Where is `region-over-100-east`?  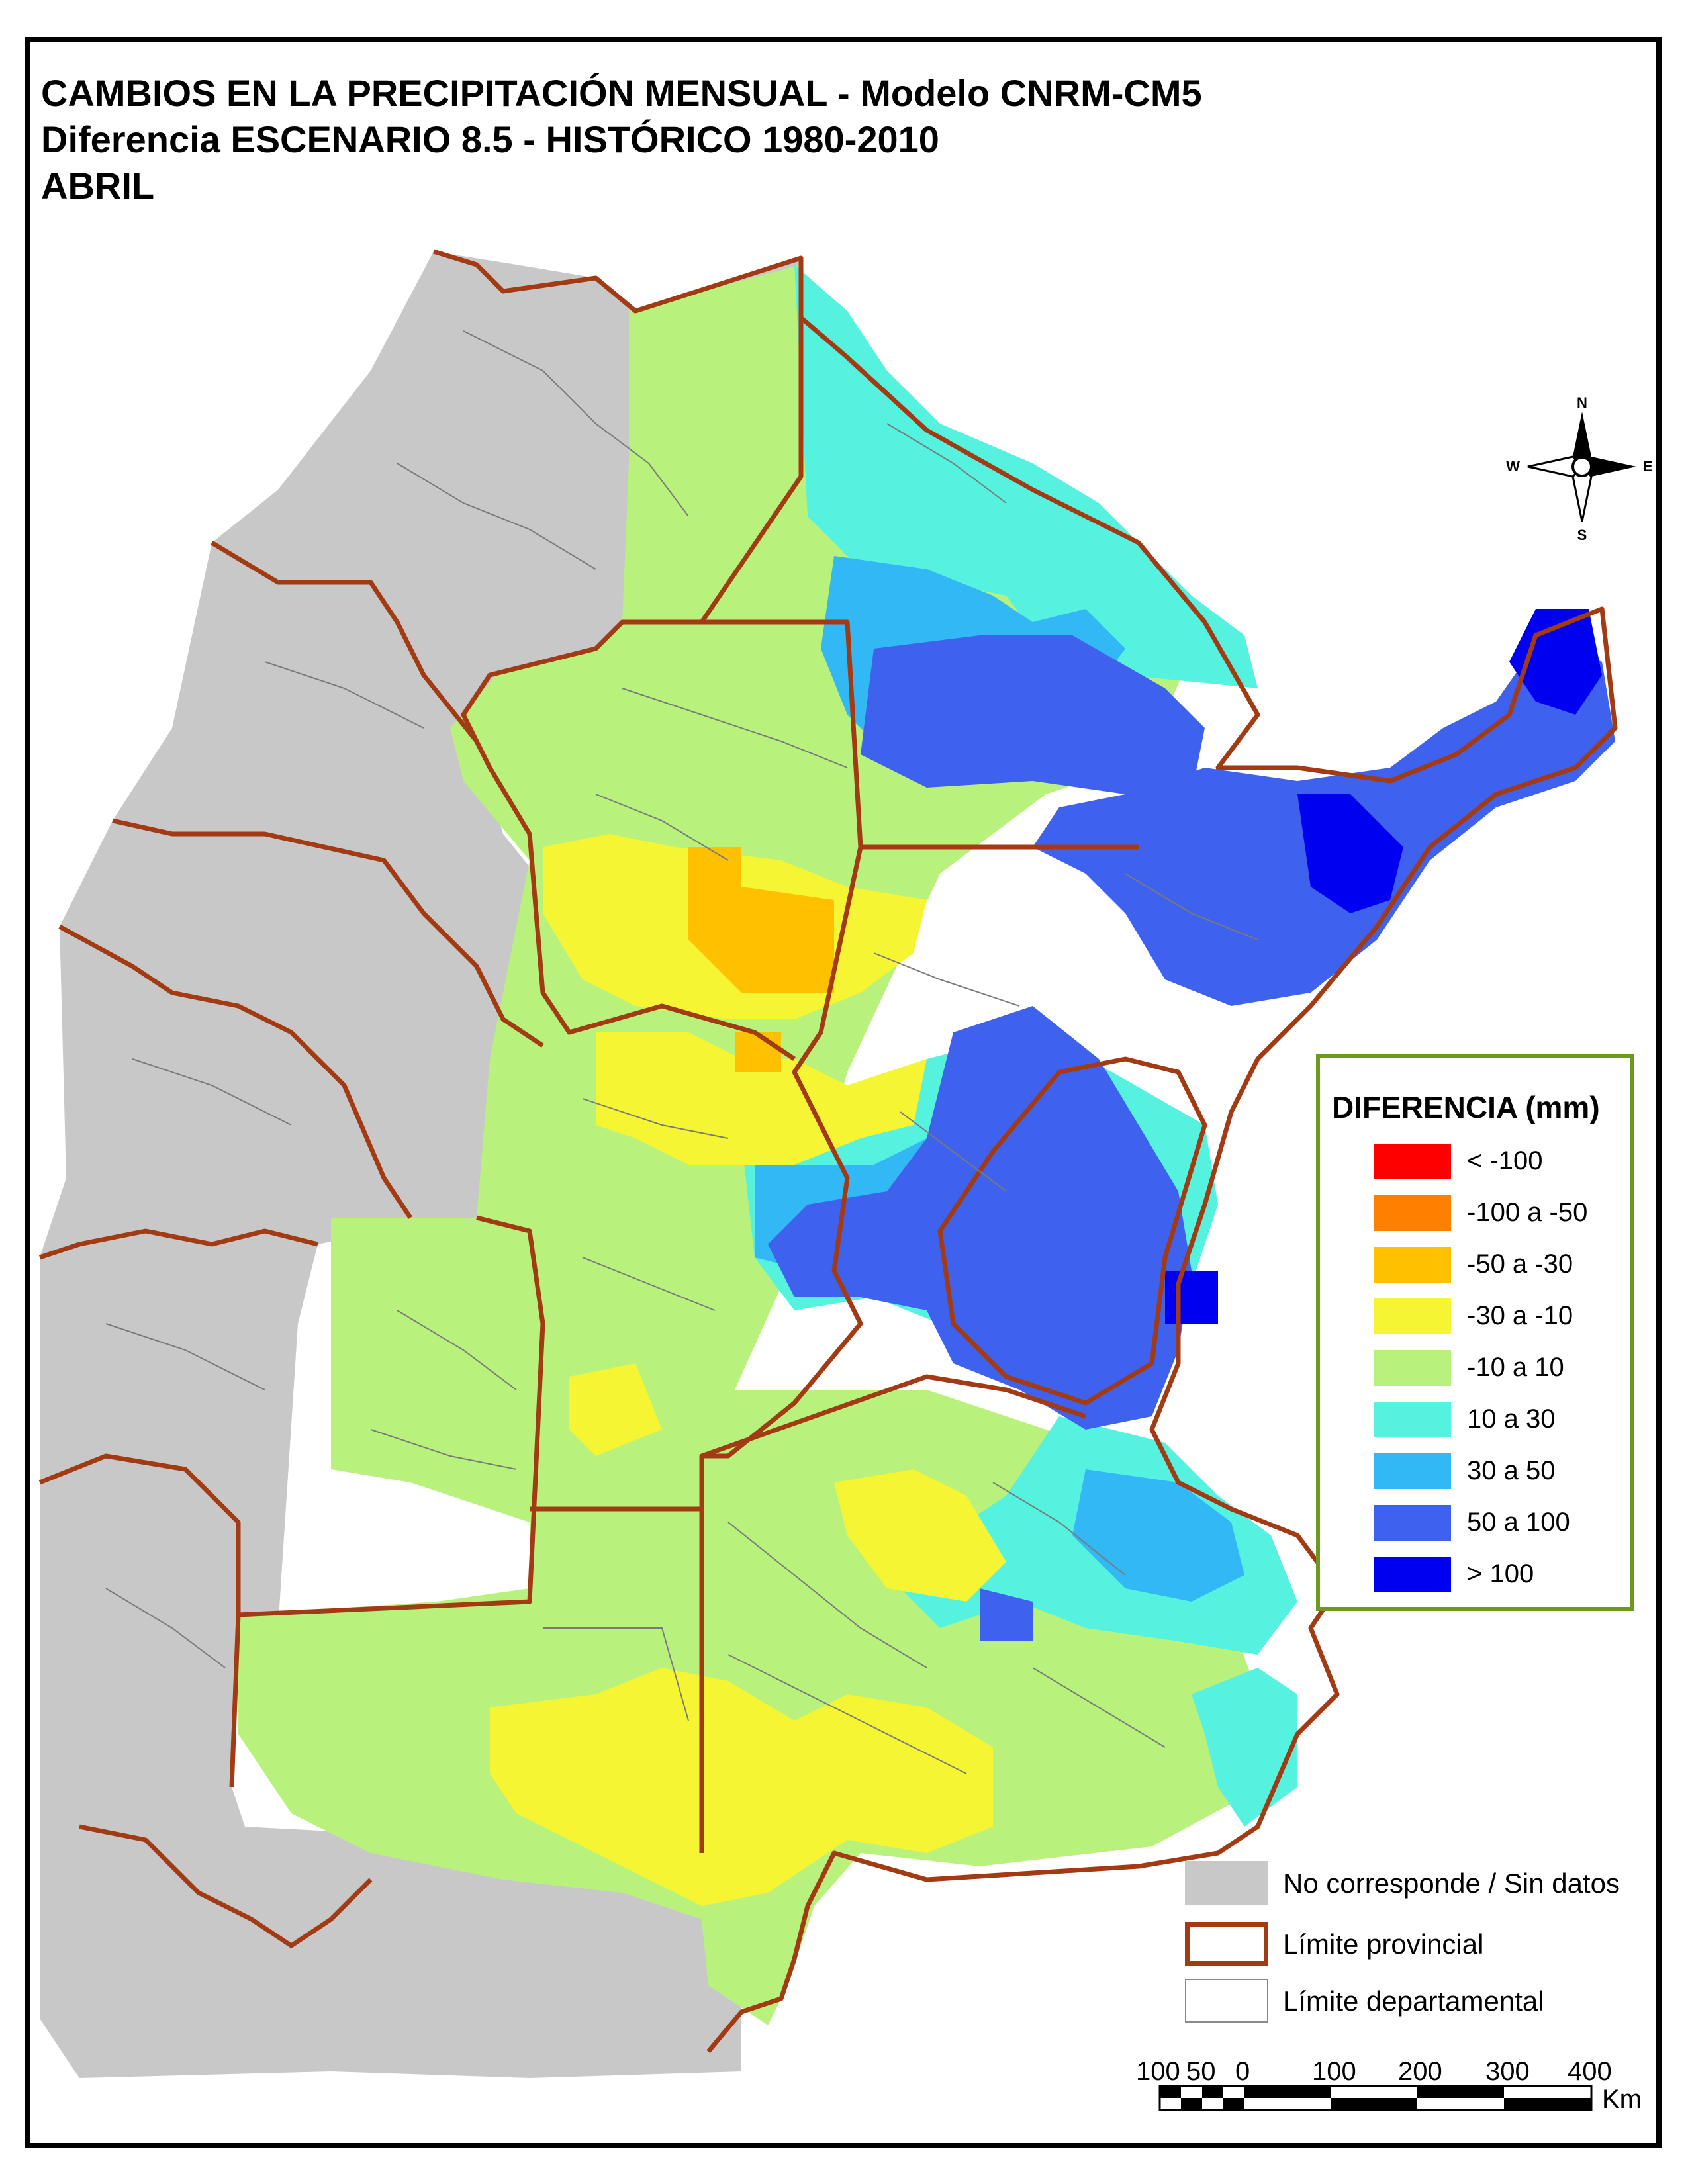 region-over-100-east is located at coordinates (1350, 853).